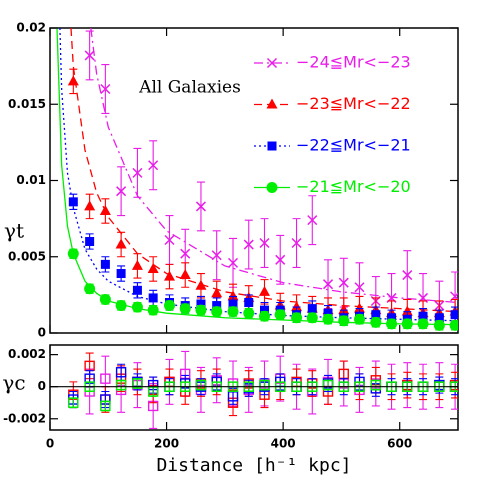  Describe the element at coordinates (31, 28) in the screenshot. I see `y-tick-label: 0.02` at that location.